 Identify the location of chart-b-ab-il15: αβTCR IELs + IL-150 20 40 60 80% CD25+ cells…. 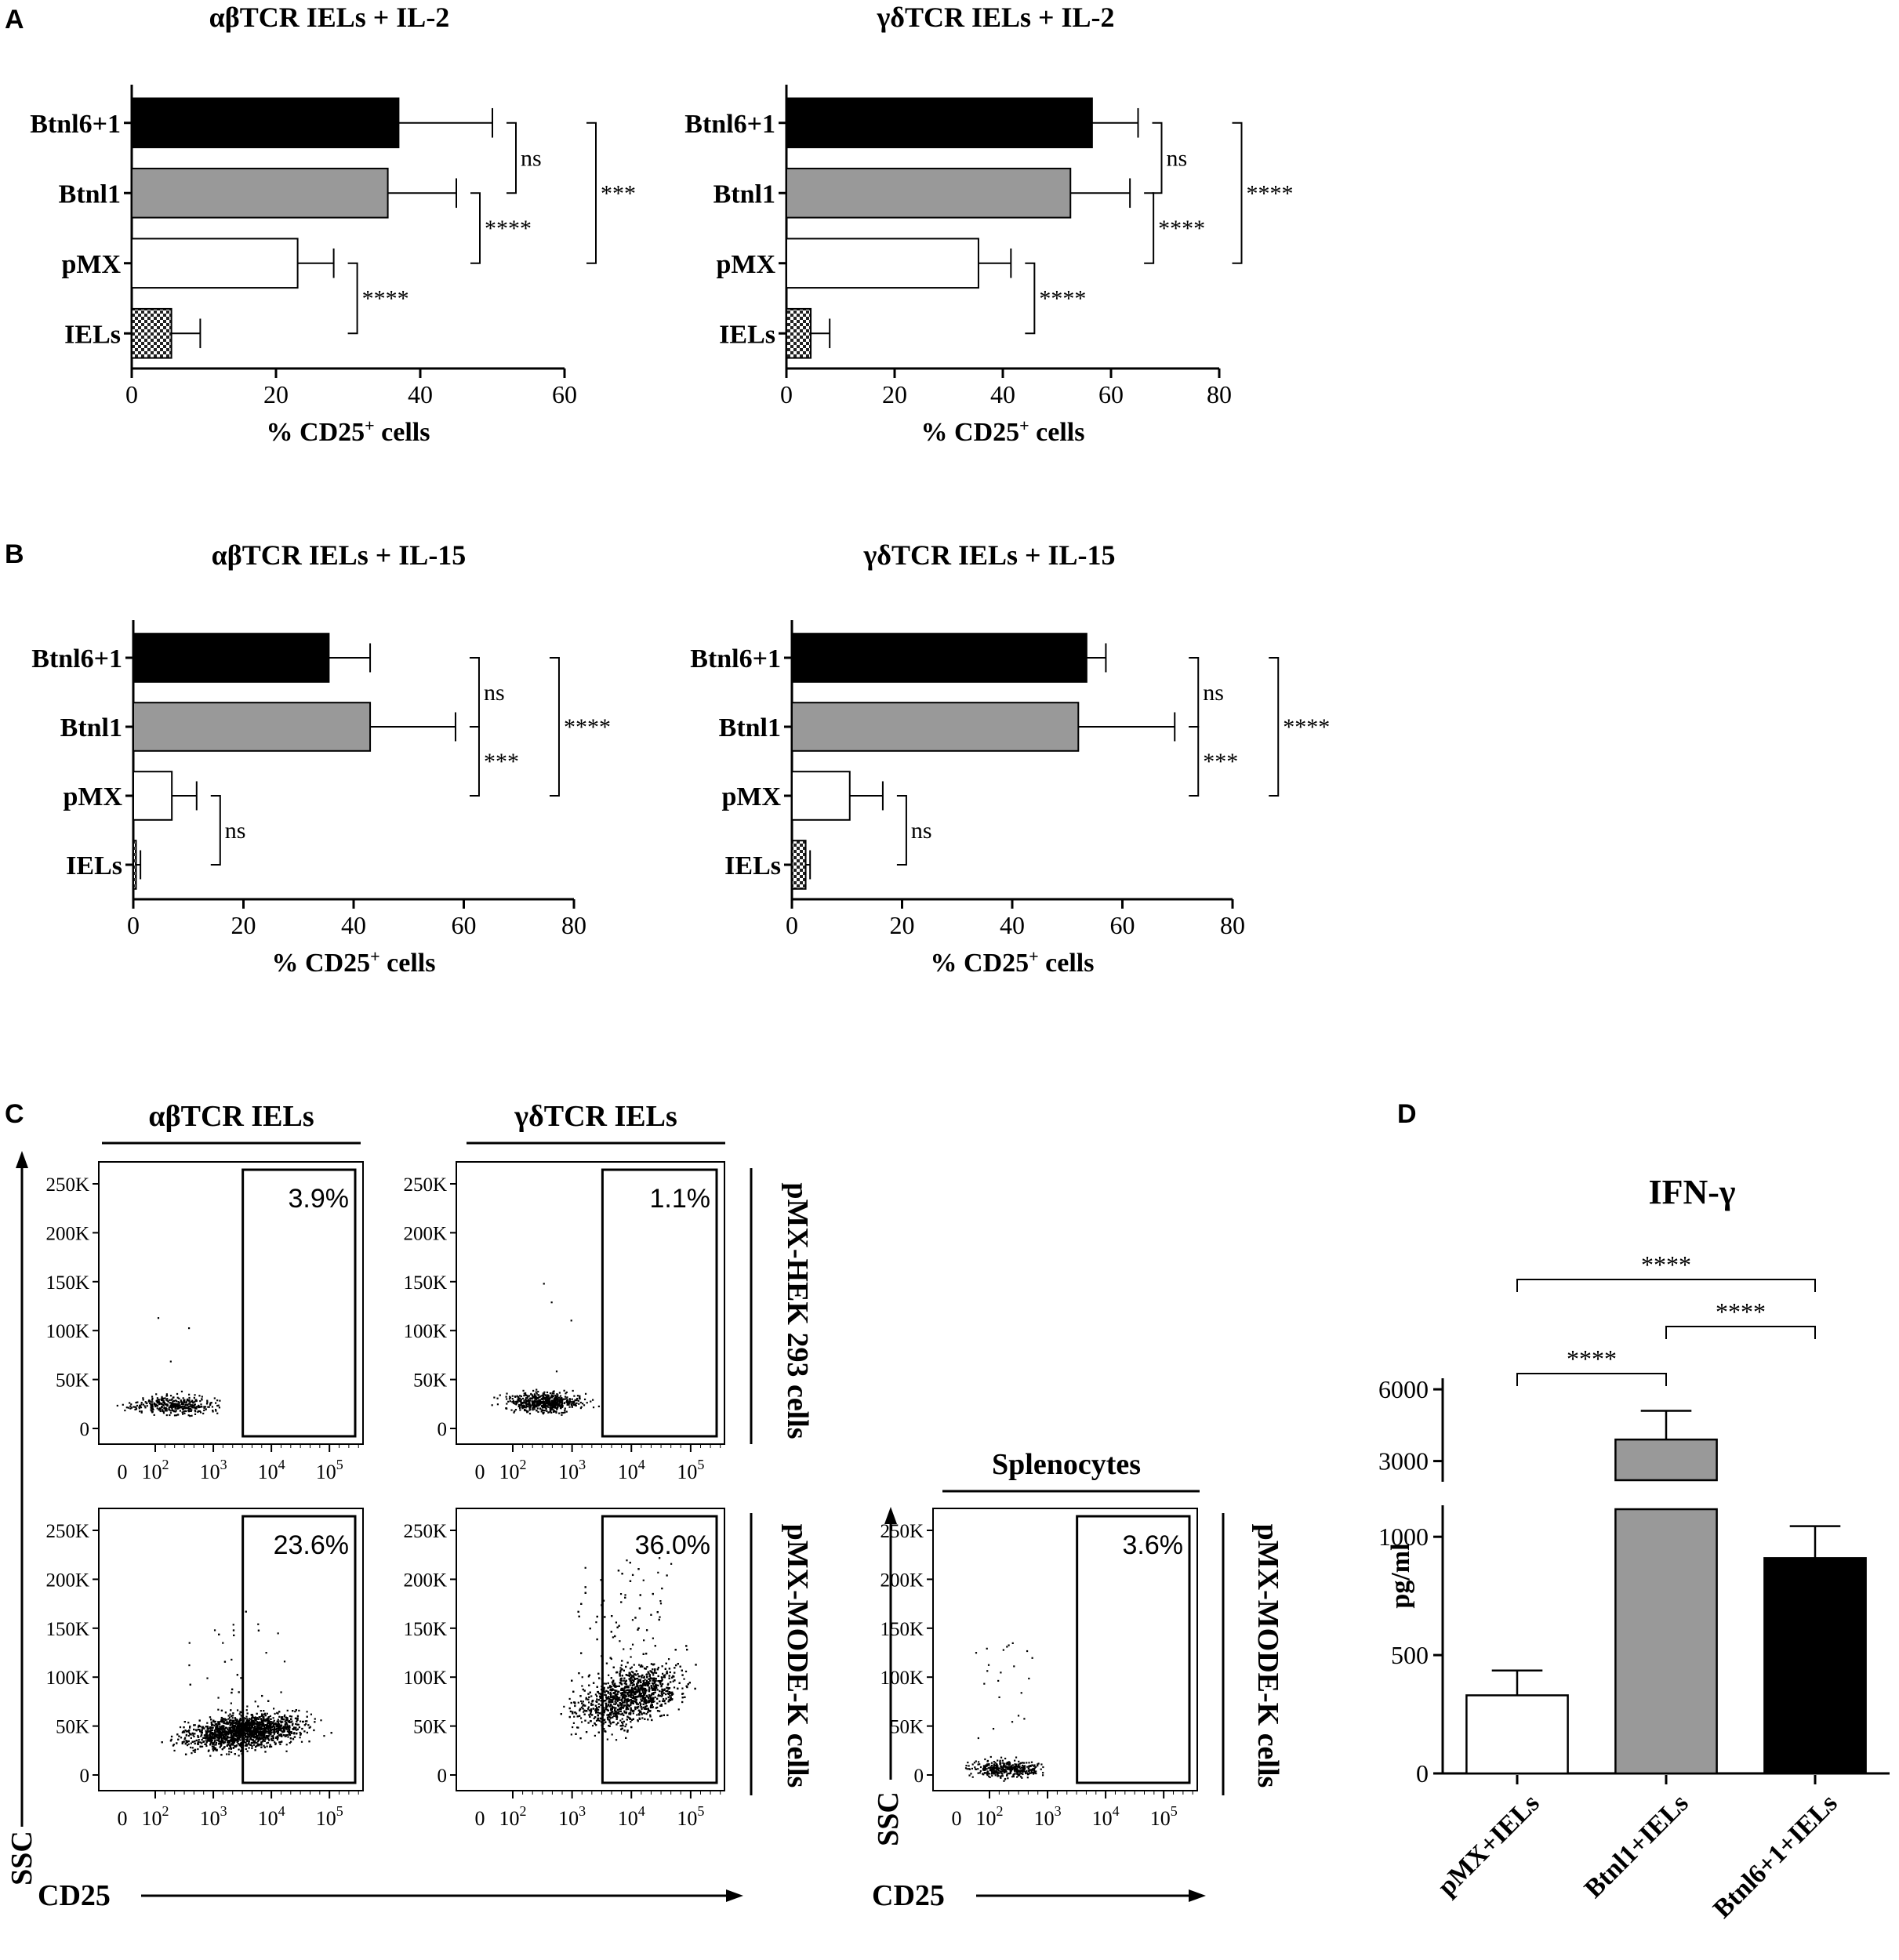
(321, 758).